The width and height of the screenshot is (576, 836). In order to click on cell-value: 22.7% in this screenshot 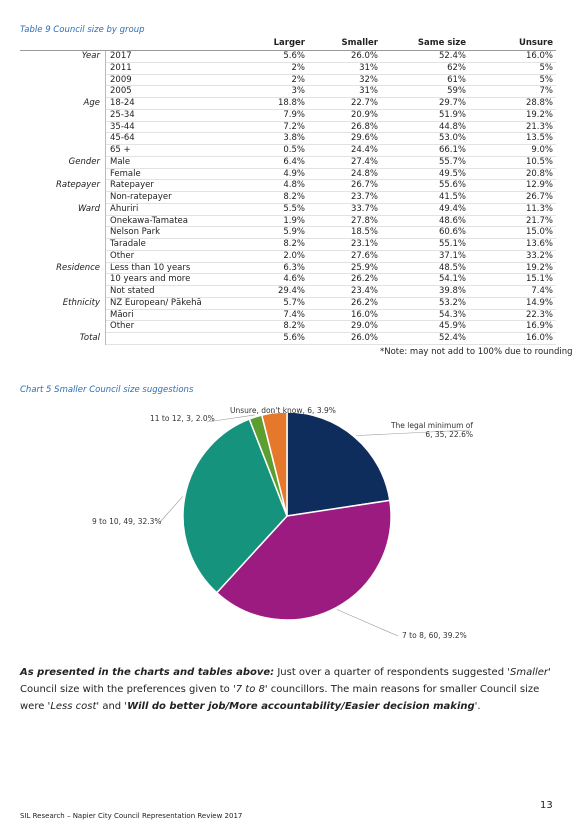, I will do `click(364, 103)`.